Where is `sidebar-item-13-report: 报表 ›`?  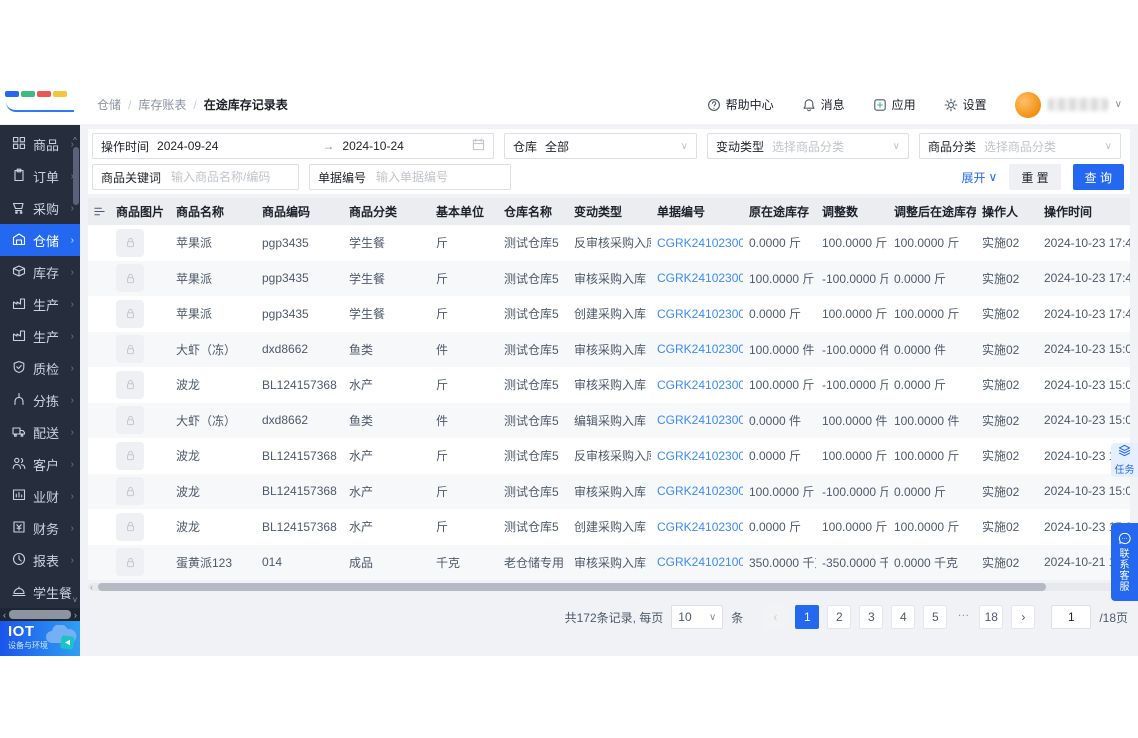 sidebar-item-13-report: 报表 › is located at coordinates (40, 560).